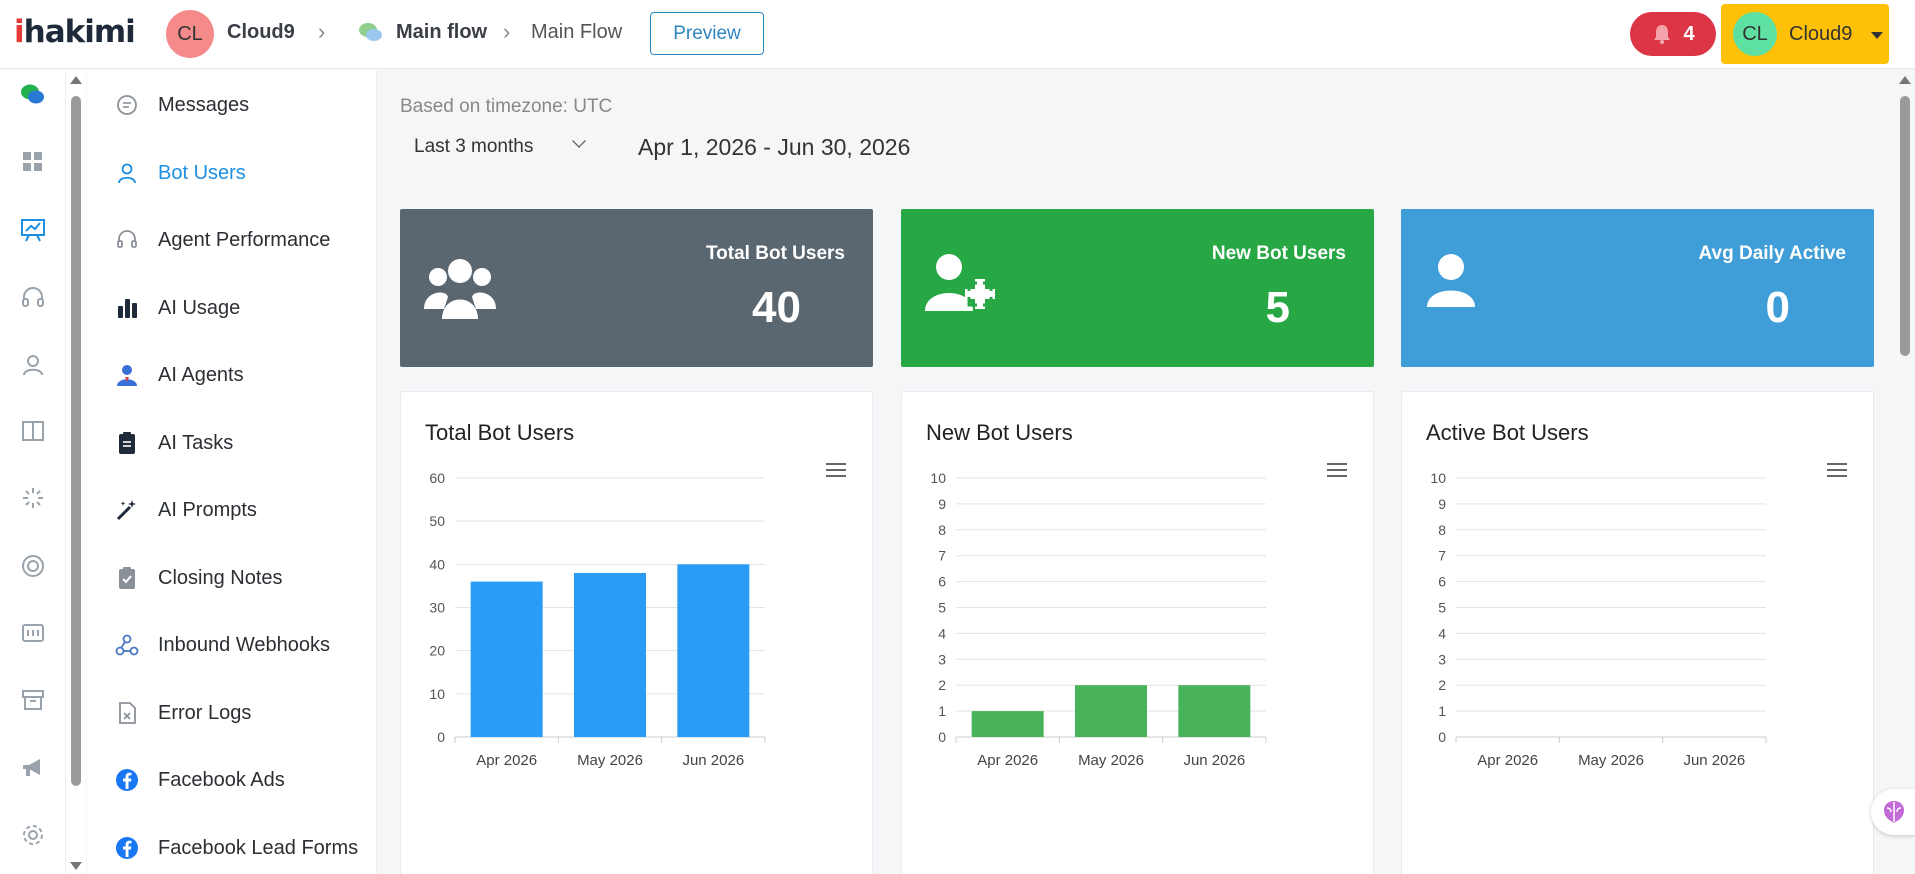 The image size is (1915, 874). Describe the element at coordinates (76, 866) in the screenshot. I see `scroll-down-arrow-icon` at that location.